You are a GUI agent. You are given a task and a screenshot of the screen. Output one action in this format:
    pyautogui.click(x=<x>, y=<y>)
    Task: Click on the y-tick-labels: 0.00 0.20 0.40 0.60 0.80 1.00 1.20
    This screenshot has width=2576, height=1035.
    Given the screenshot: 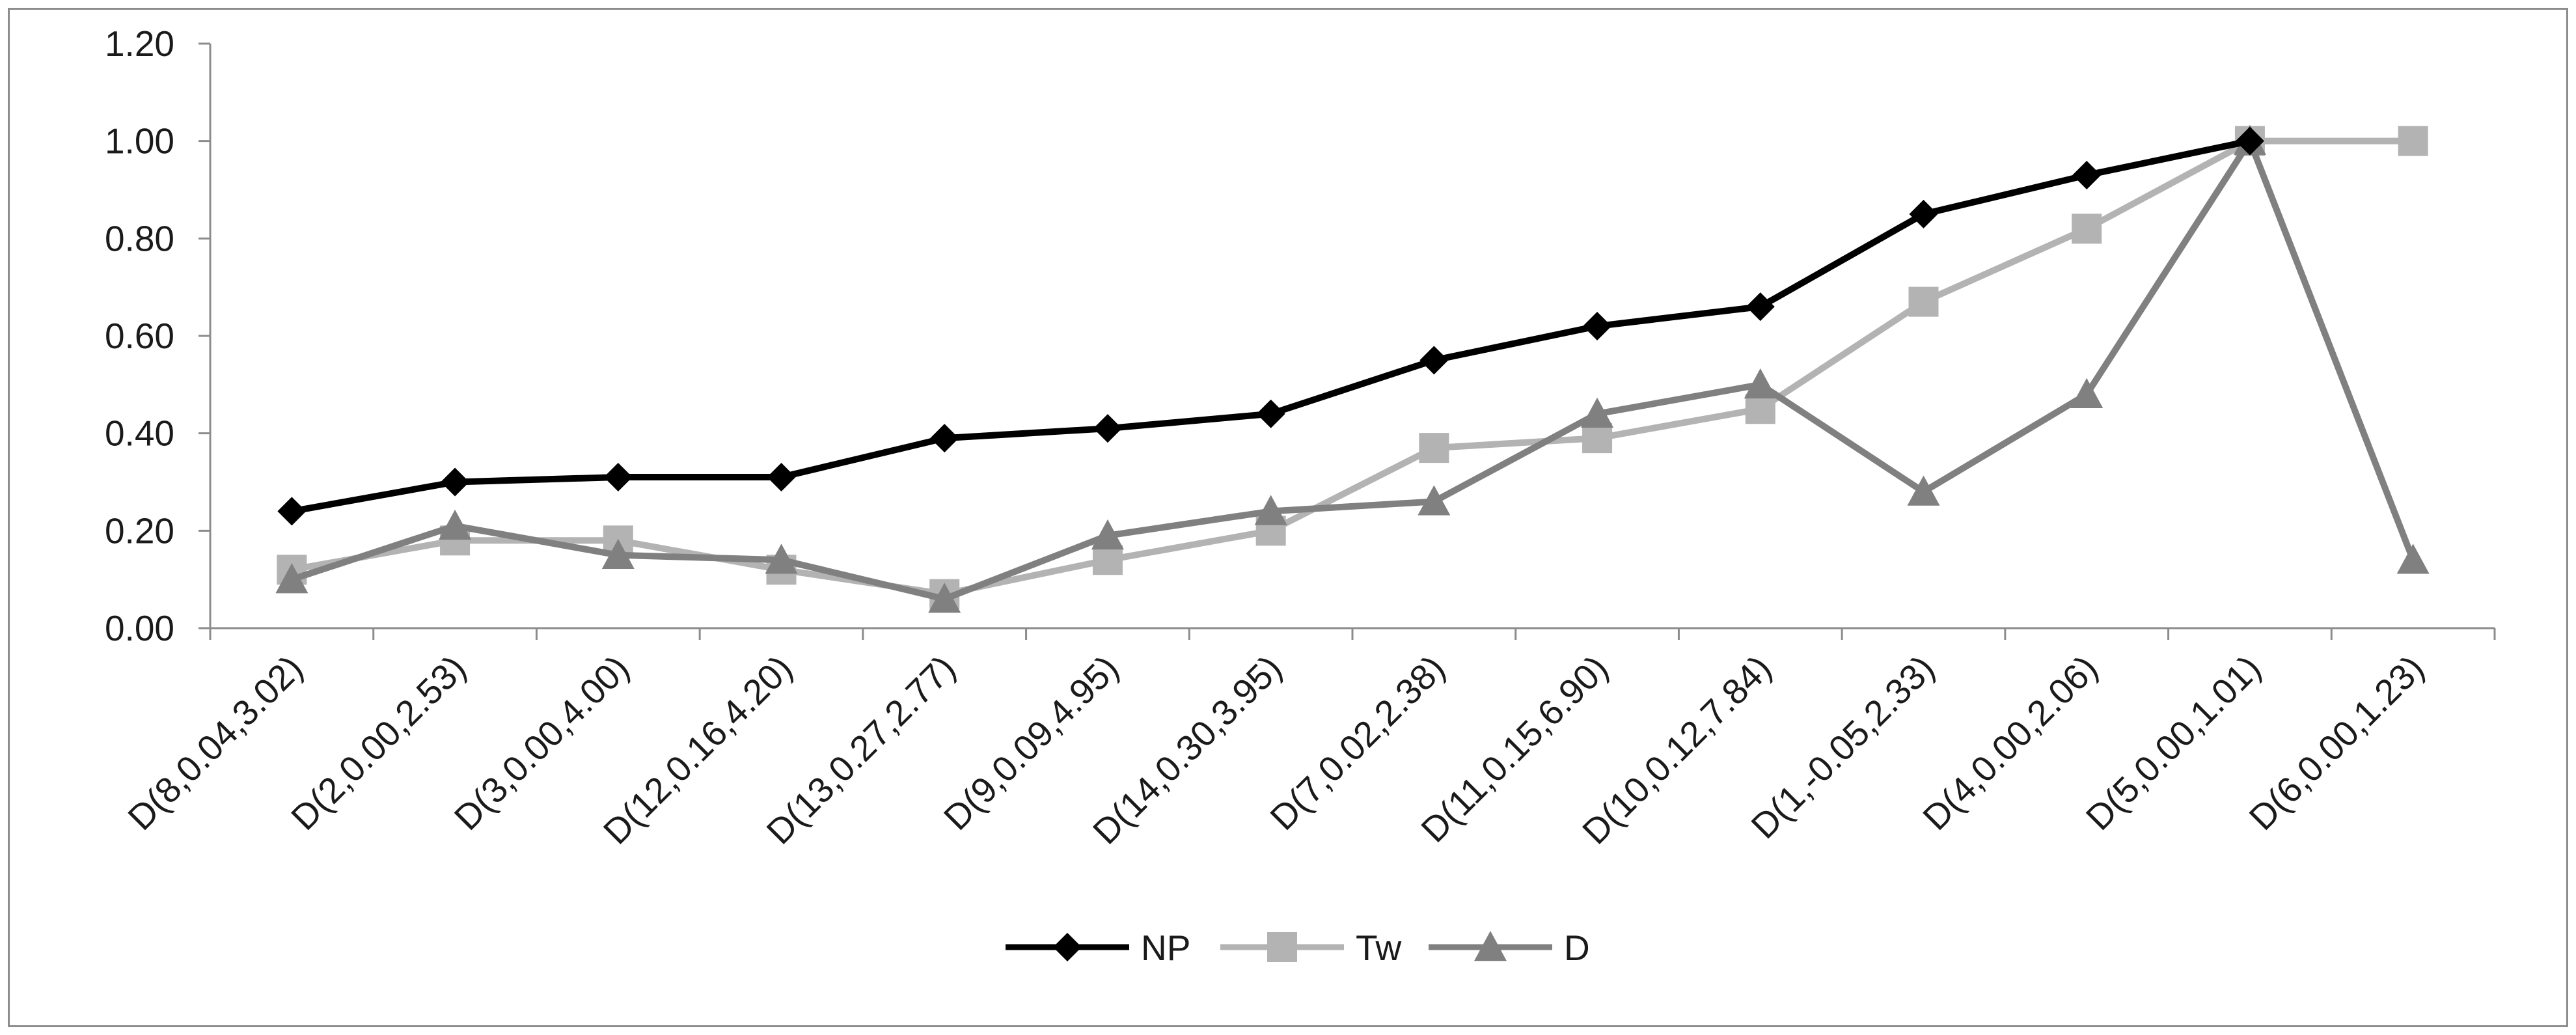 What is the action you would take?
    pyautogui.click(x=140, y=335)
    